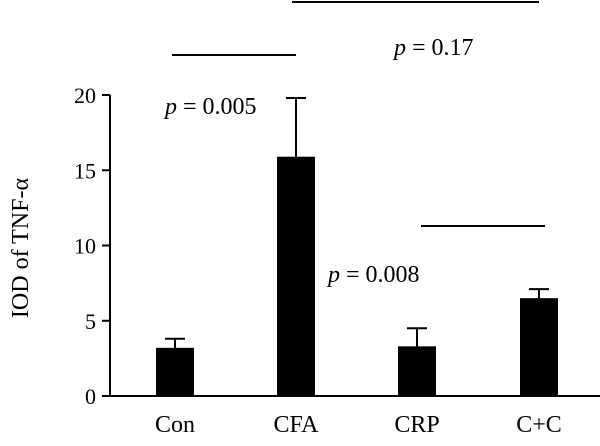 The image size is (600, 446). I want to click on error-bar-crp, so click(417, 337).